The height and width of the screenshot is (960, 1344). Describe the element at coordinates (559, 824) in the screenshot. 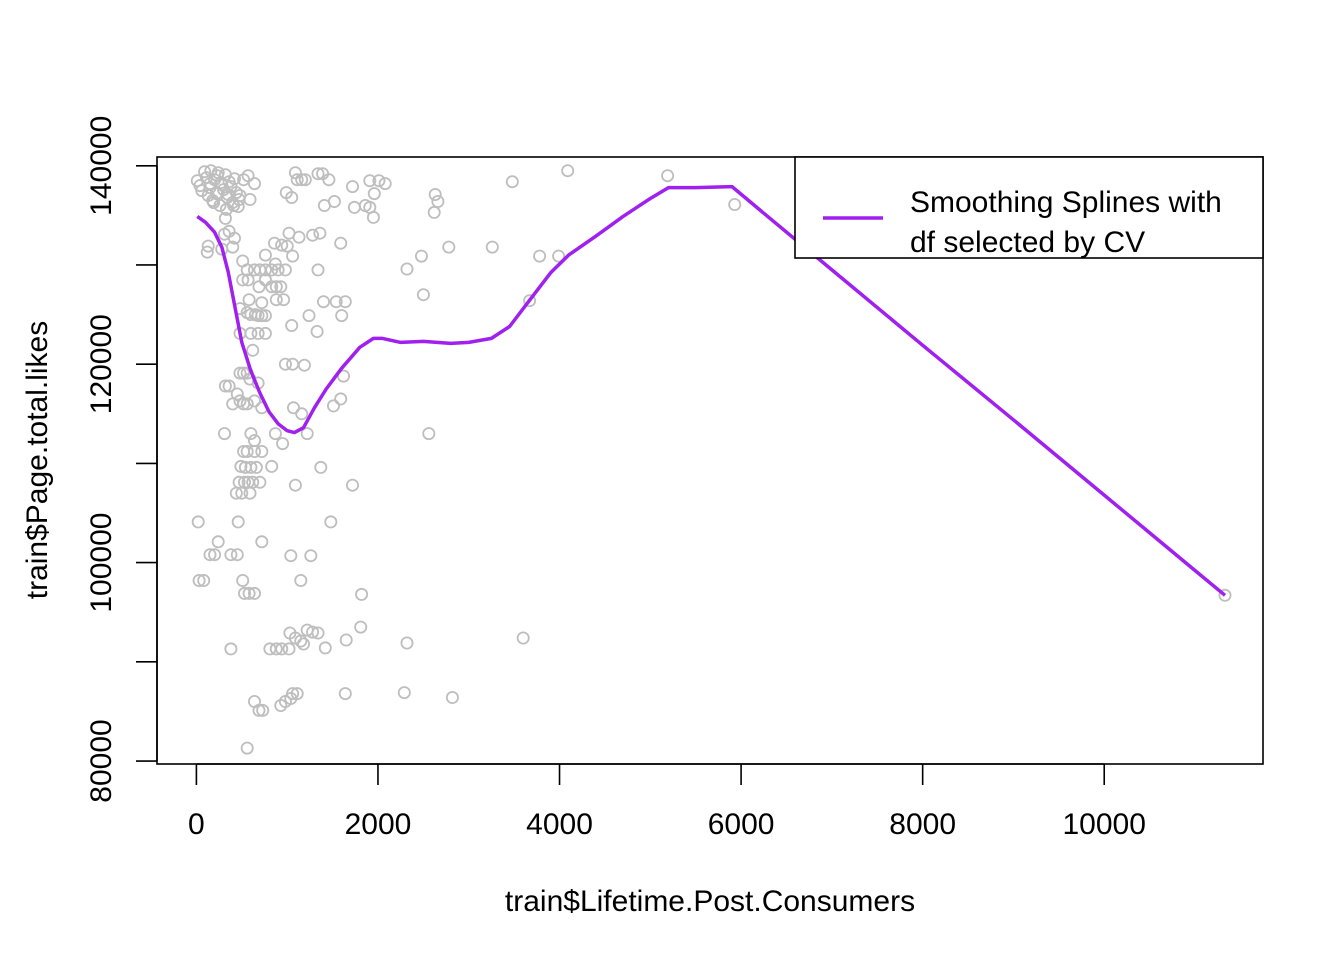

I see `x-tick-label: 4000` at that location.